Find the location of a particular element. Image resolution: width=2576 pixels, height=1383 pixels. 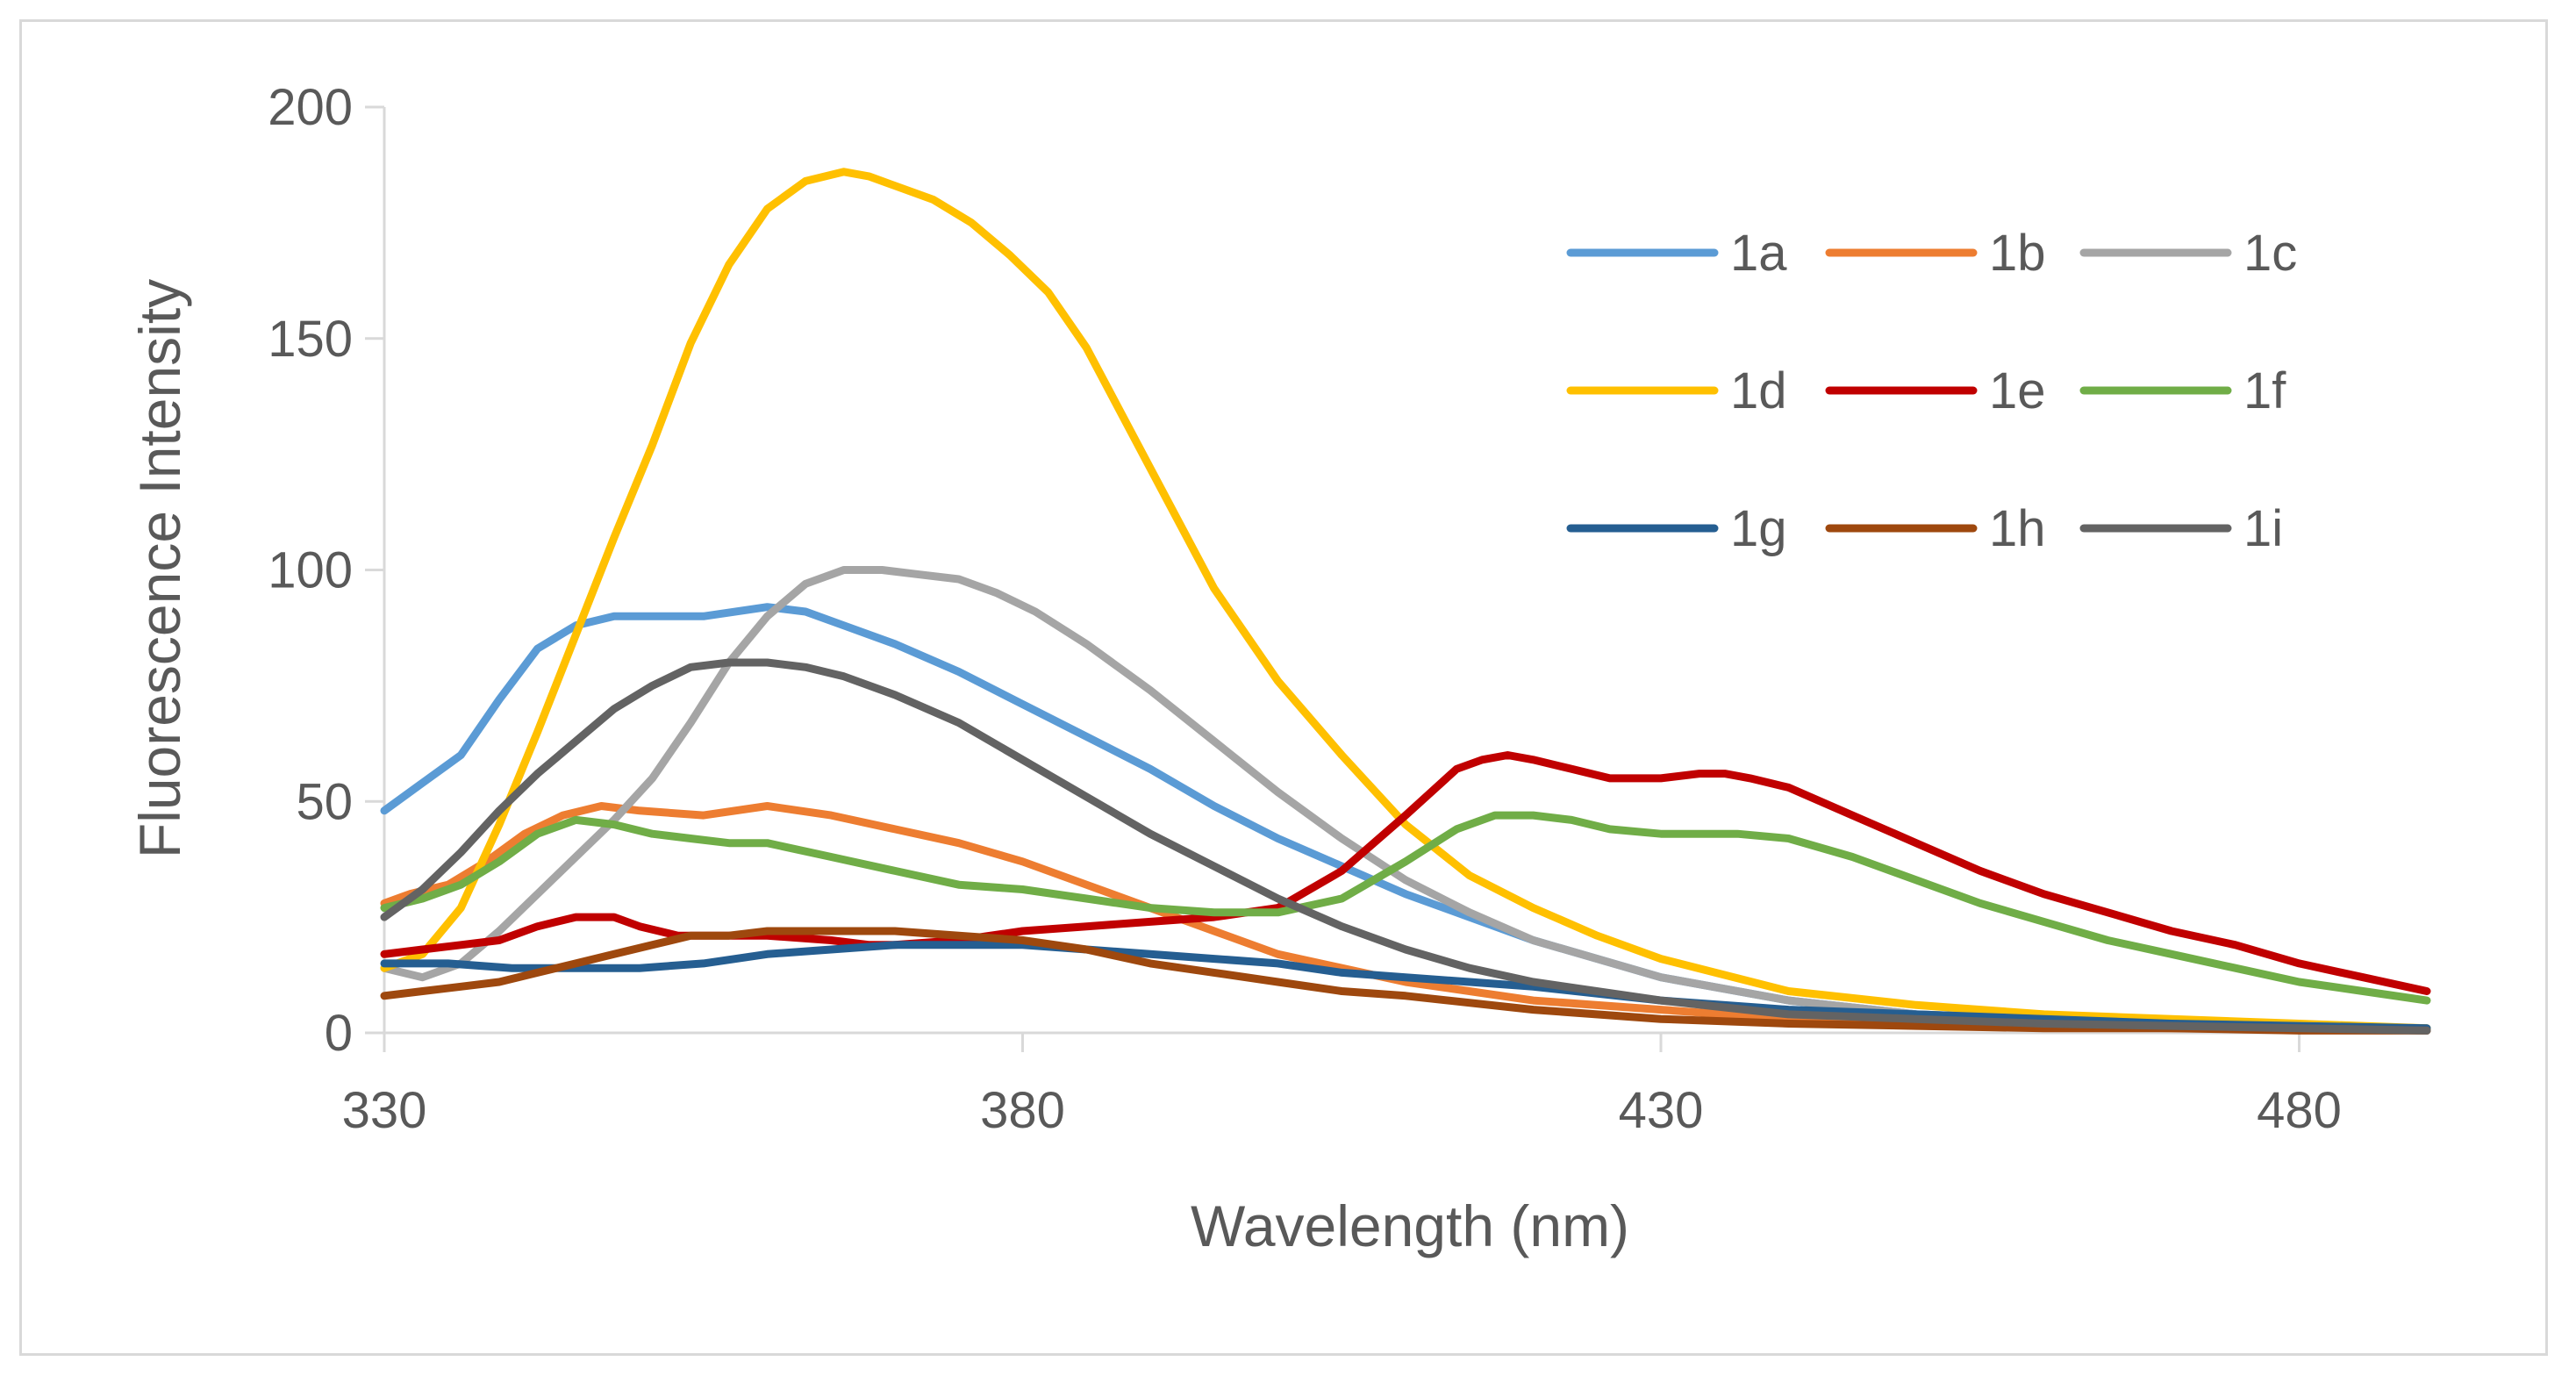

legend-label-1e: 1e is located at coordinates (2017, 390).